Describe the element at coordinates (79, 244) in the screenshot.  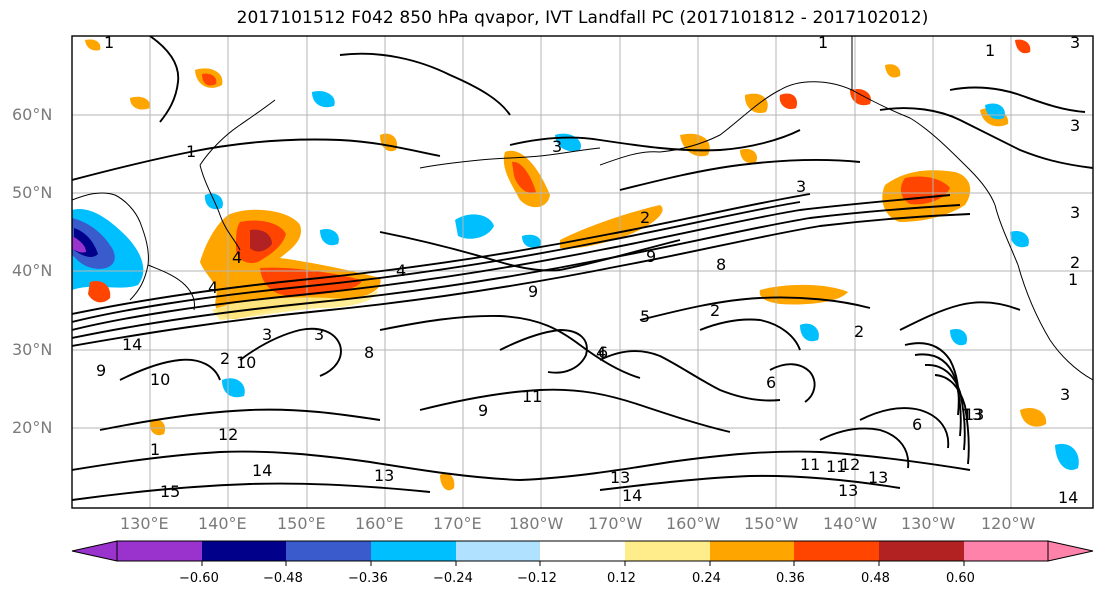
I see `shade-neg-west-purple` at that location.